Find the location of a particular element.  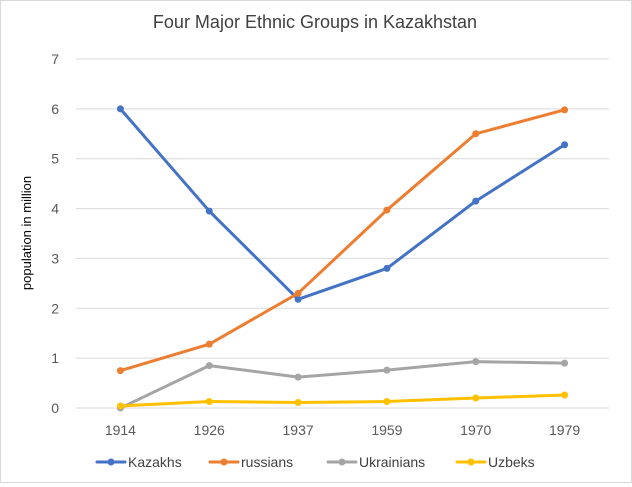

series-uzbeks is located at coordinates (342, 400).